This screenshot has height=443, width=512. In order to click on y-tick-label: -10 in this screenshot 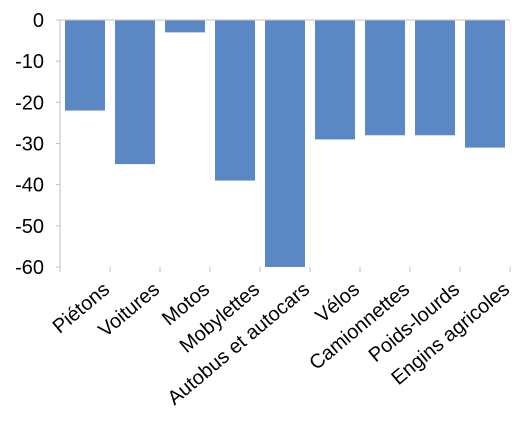, I will do `click(29, 62)`.